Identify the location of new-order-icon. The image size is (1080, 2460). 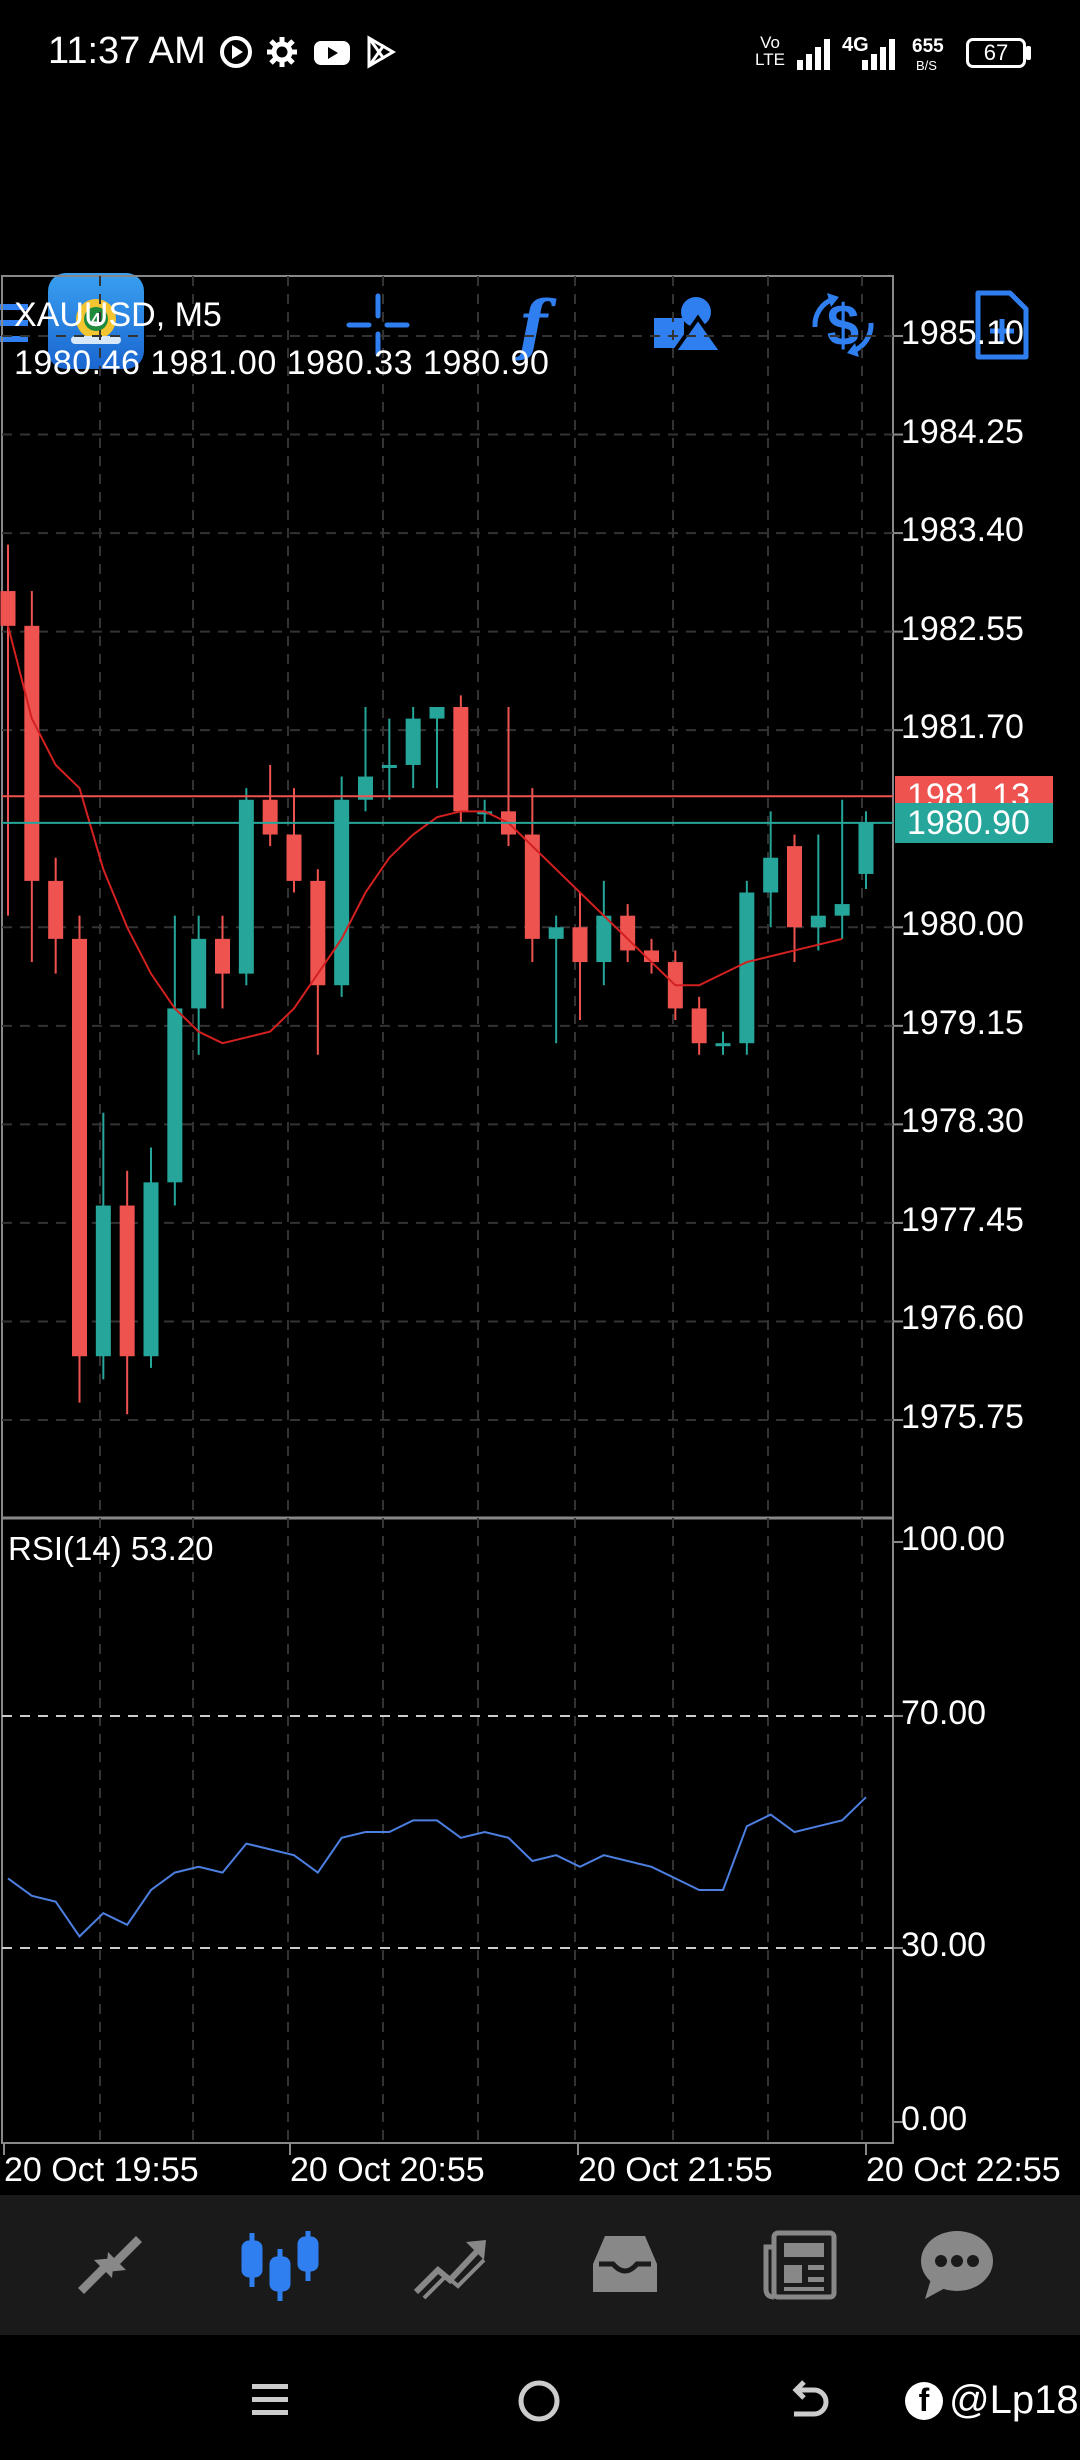
(1002, 325).